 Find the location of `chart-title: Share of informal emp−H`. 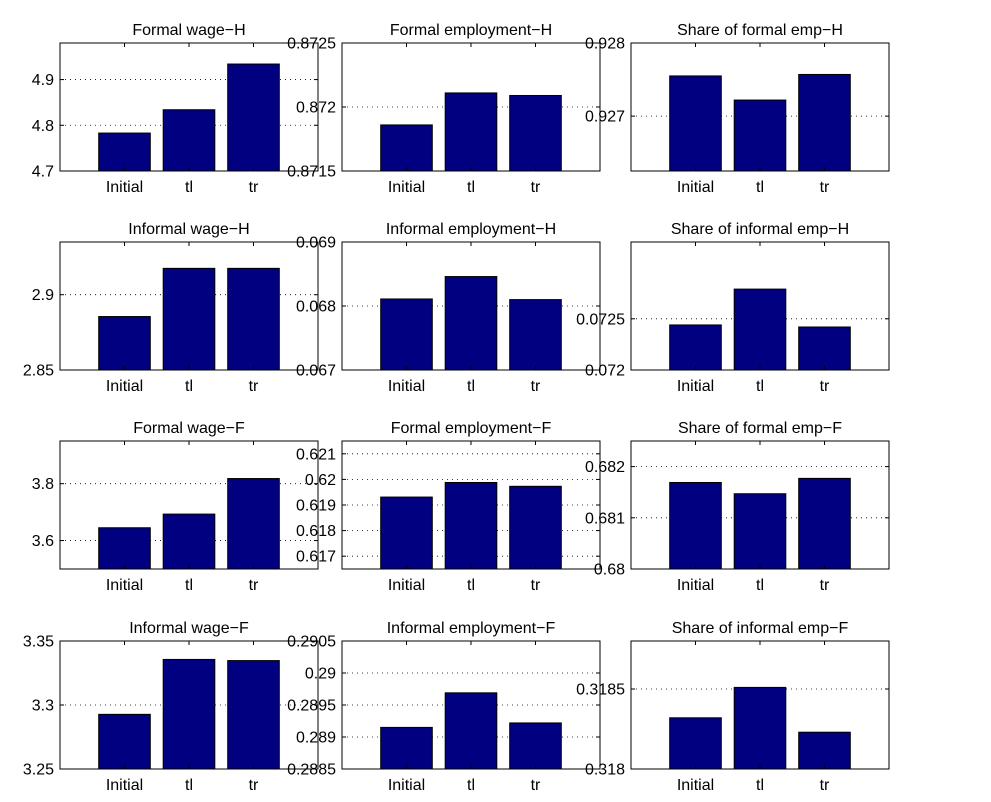

chart-title: Share of informal emp−H is located at coordinates (760, 229).